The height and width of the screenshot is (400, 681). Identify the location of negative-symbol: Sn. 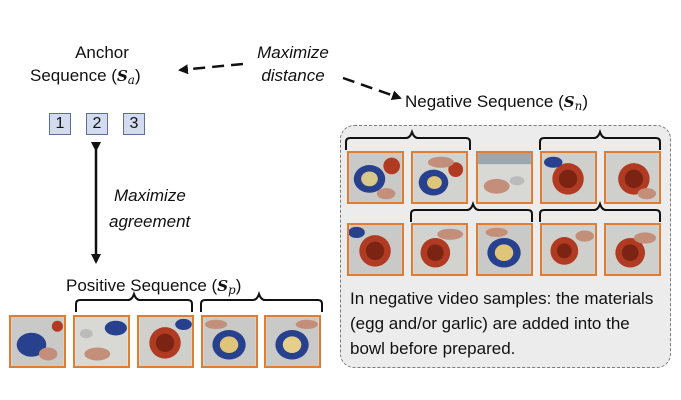
(573, 103).